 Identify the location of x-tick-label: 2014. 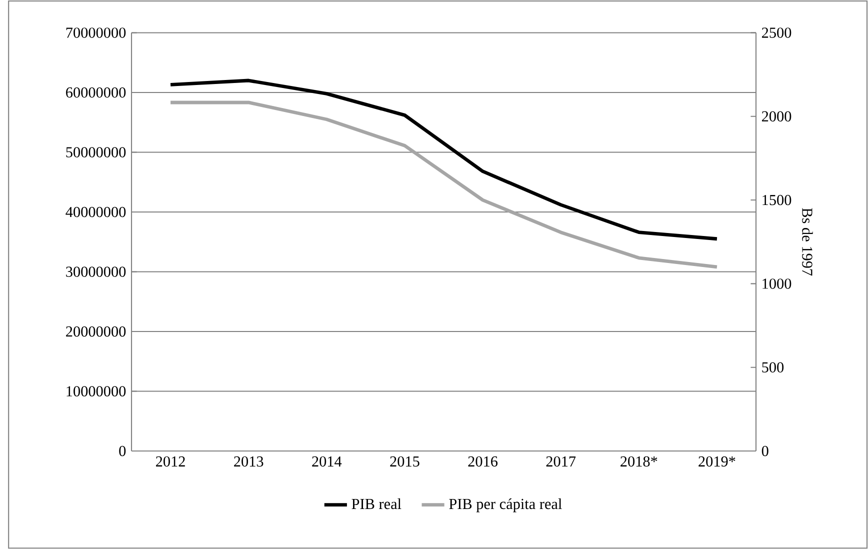
(327, 461).